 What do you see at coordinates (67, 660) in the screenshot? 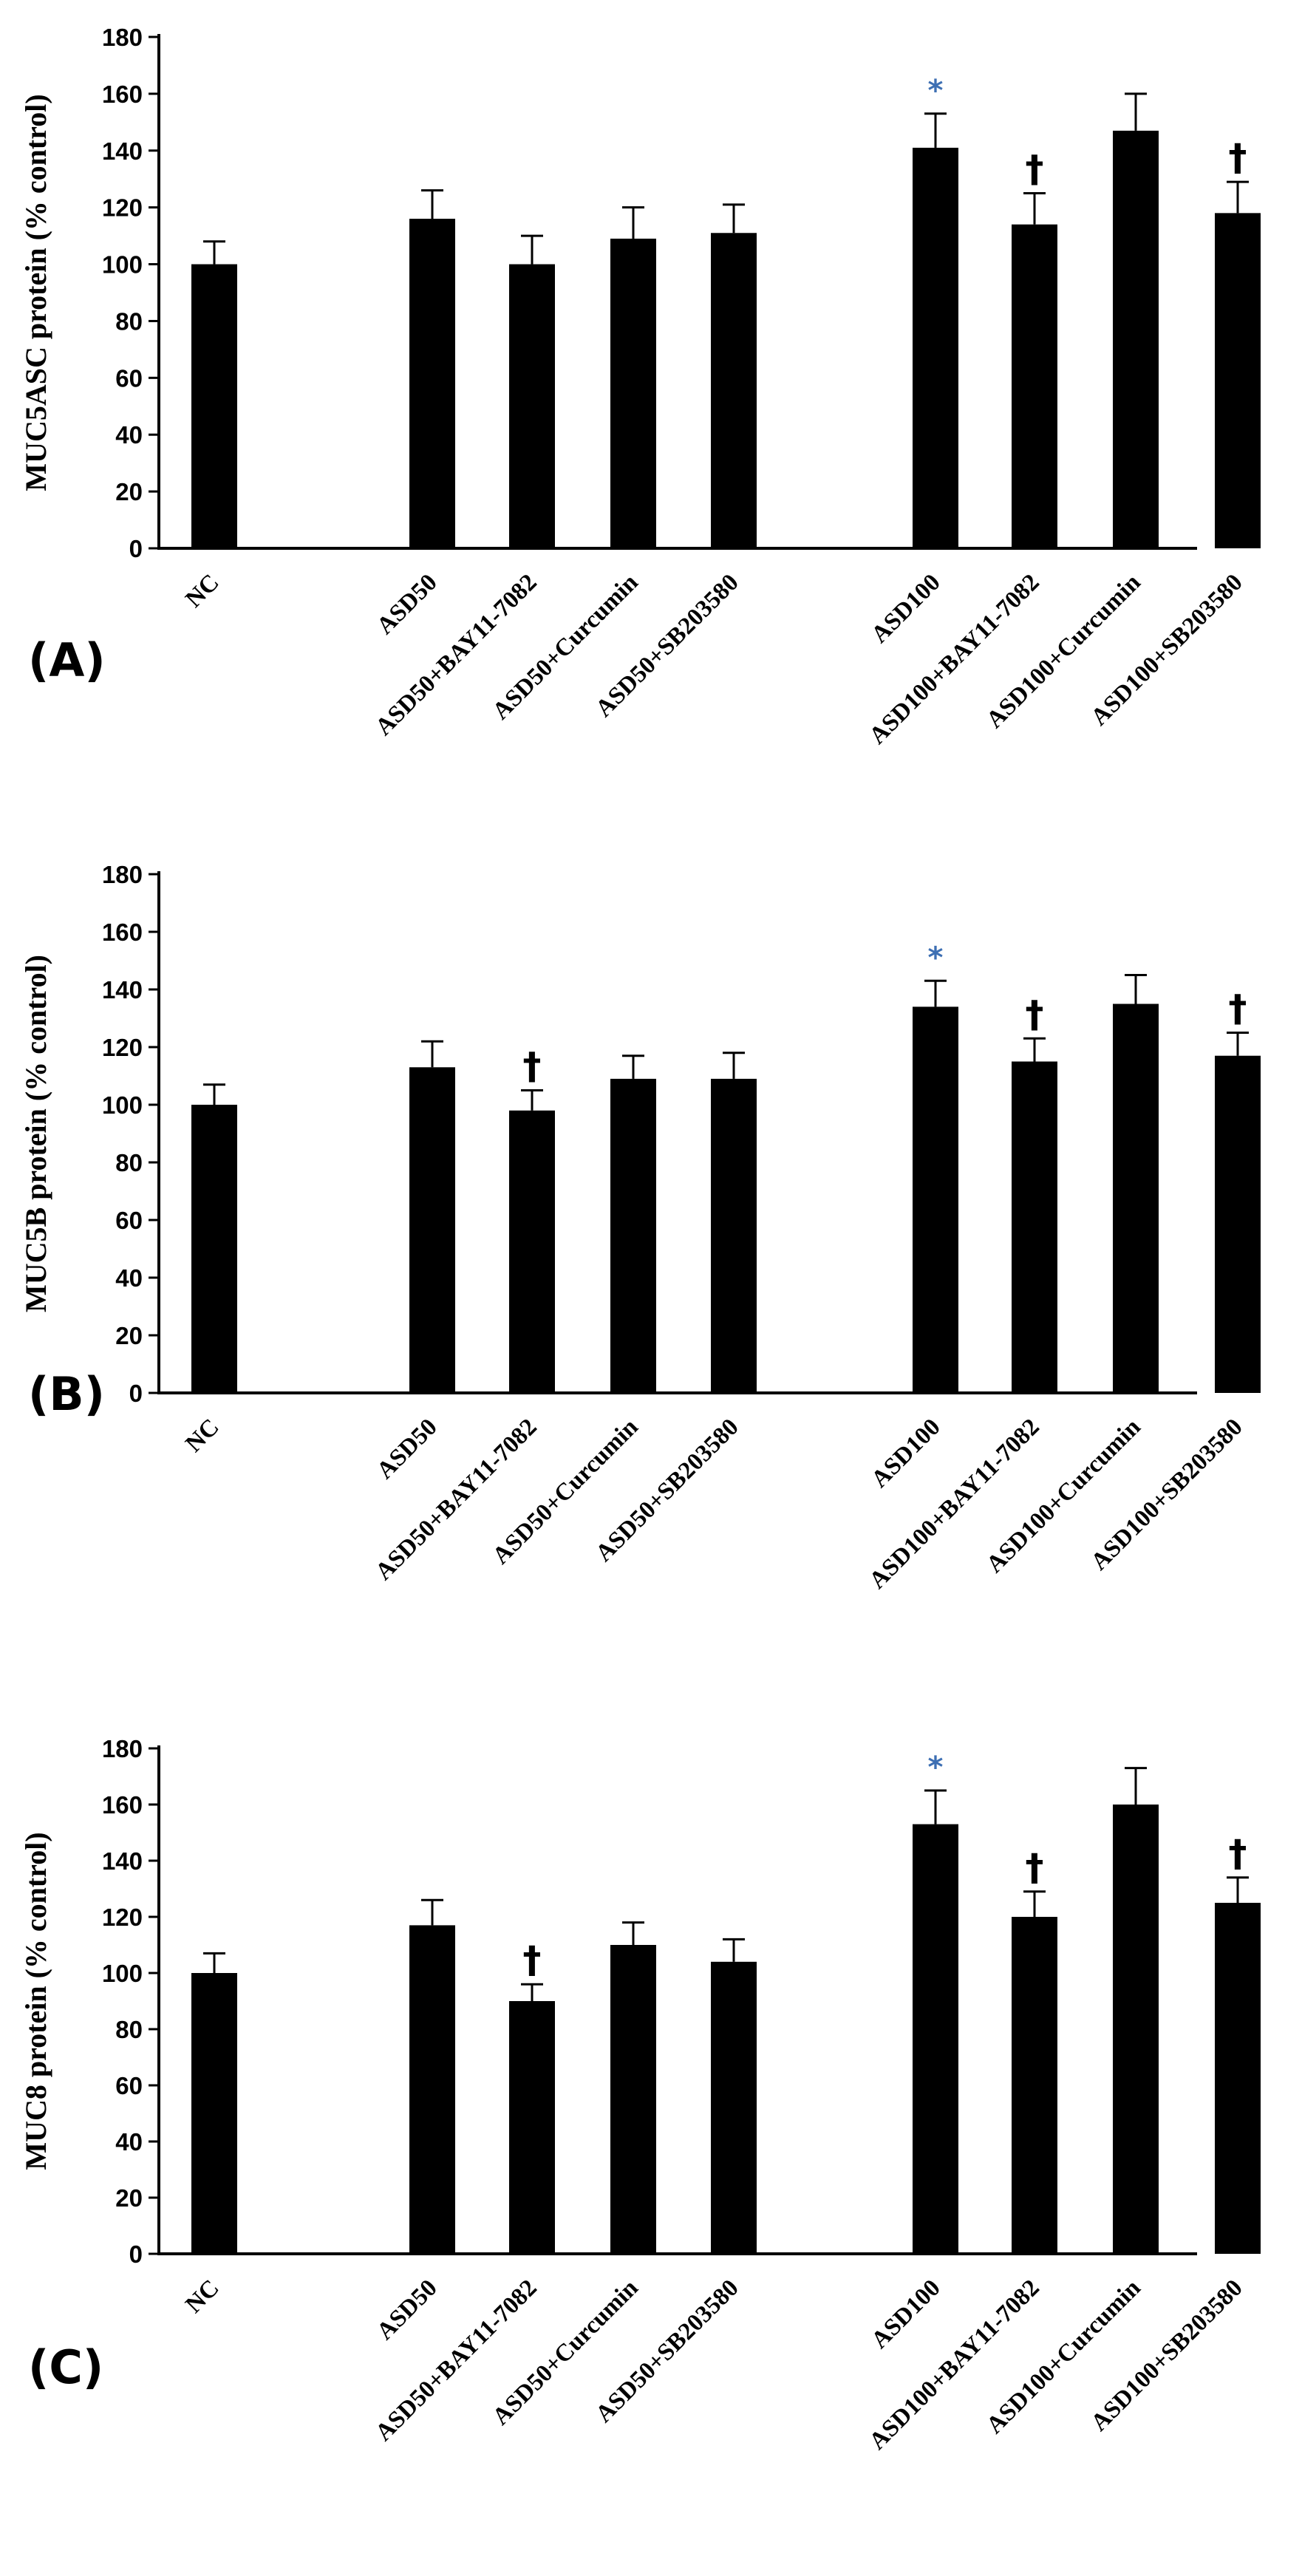
I see `panel-label: (A)` at bounding box center [67, 660].